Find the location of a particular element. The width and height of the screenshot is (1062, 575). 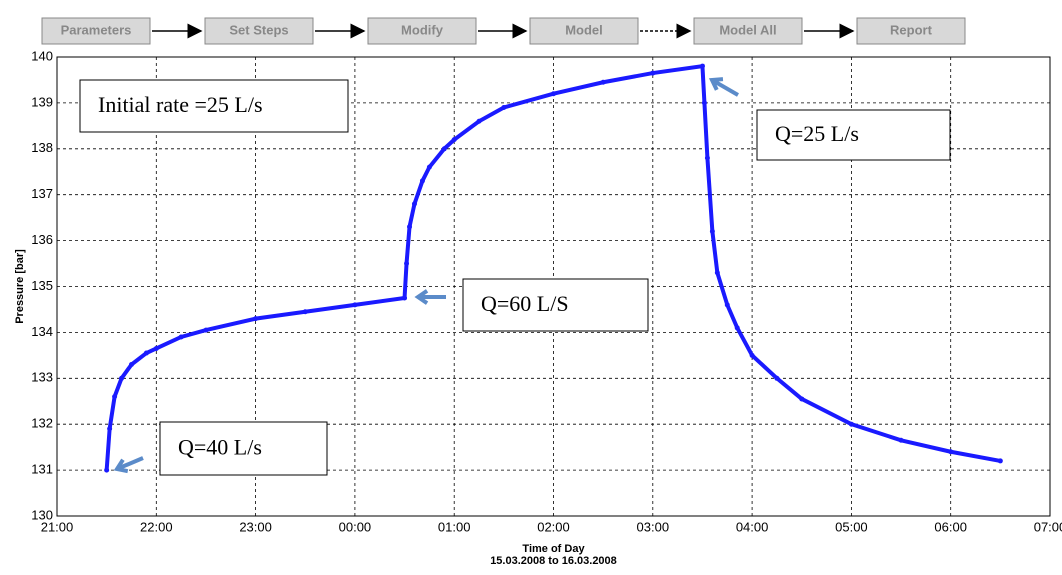

annotation-text: Q=60 L/S is located at coordinates (525, 303).